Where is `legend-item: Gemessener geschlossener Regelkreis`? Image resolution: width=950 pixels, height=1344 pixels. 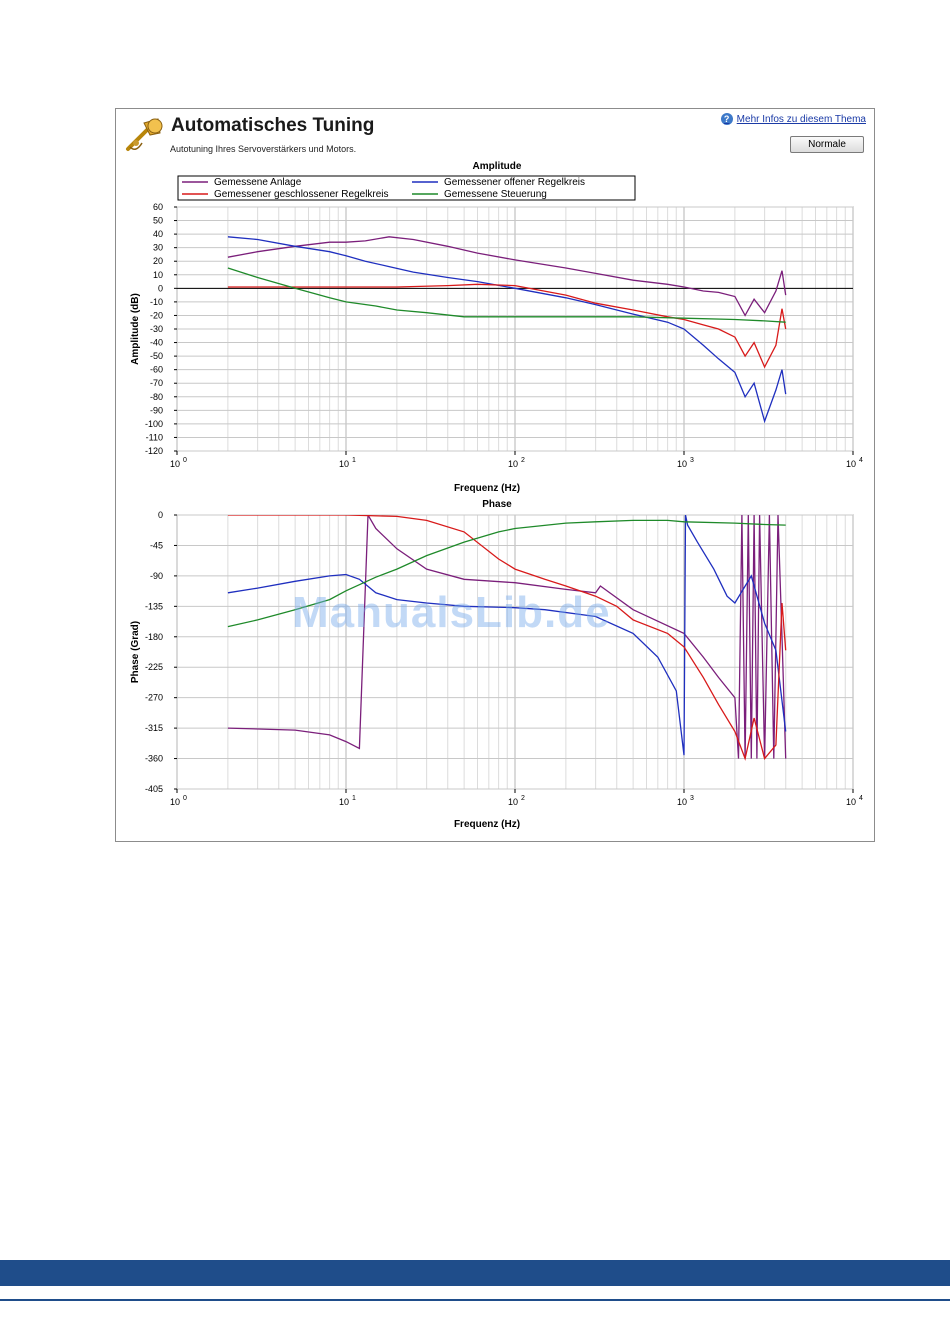
legend-item: Gemessener geschlossener Regelkreis is located at coordinates (301, 194).